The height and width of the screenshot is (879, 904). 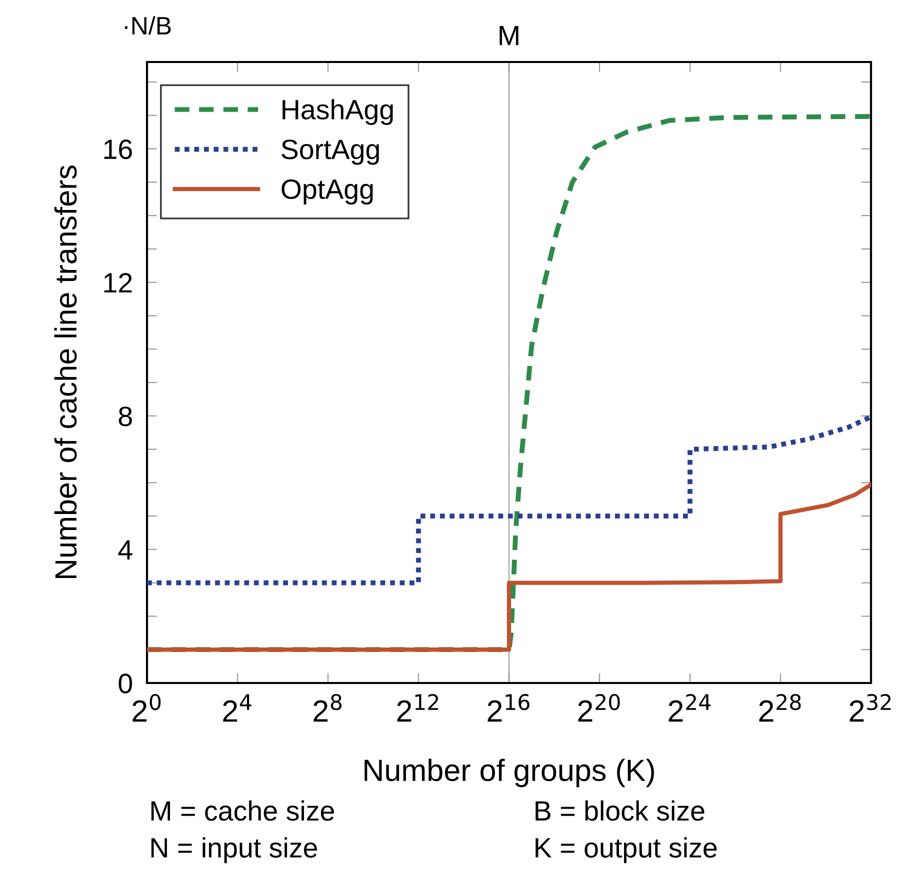 I want to click on x-tick-label: 2$^{32}$, so click(x=870, y=708).